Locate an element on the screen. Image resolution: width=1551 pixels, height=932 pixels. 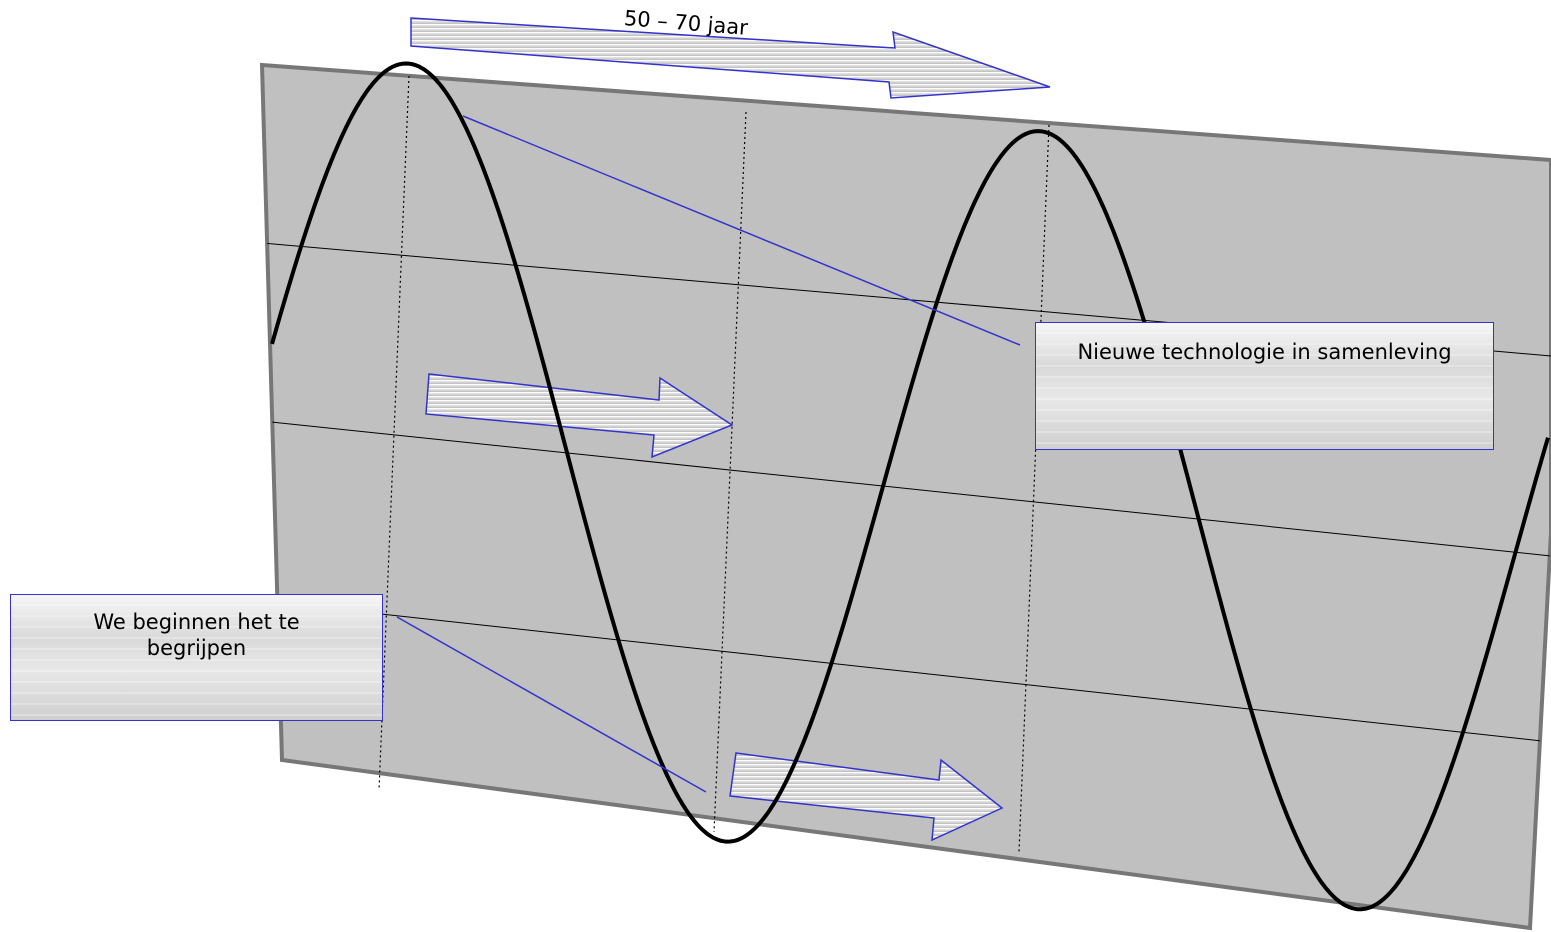
period-arrow is located at coordinates (730, 58).